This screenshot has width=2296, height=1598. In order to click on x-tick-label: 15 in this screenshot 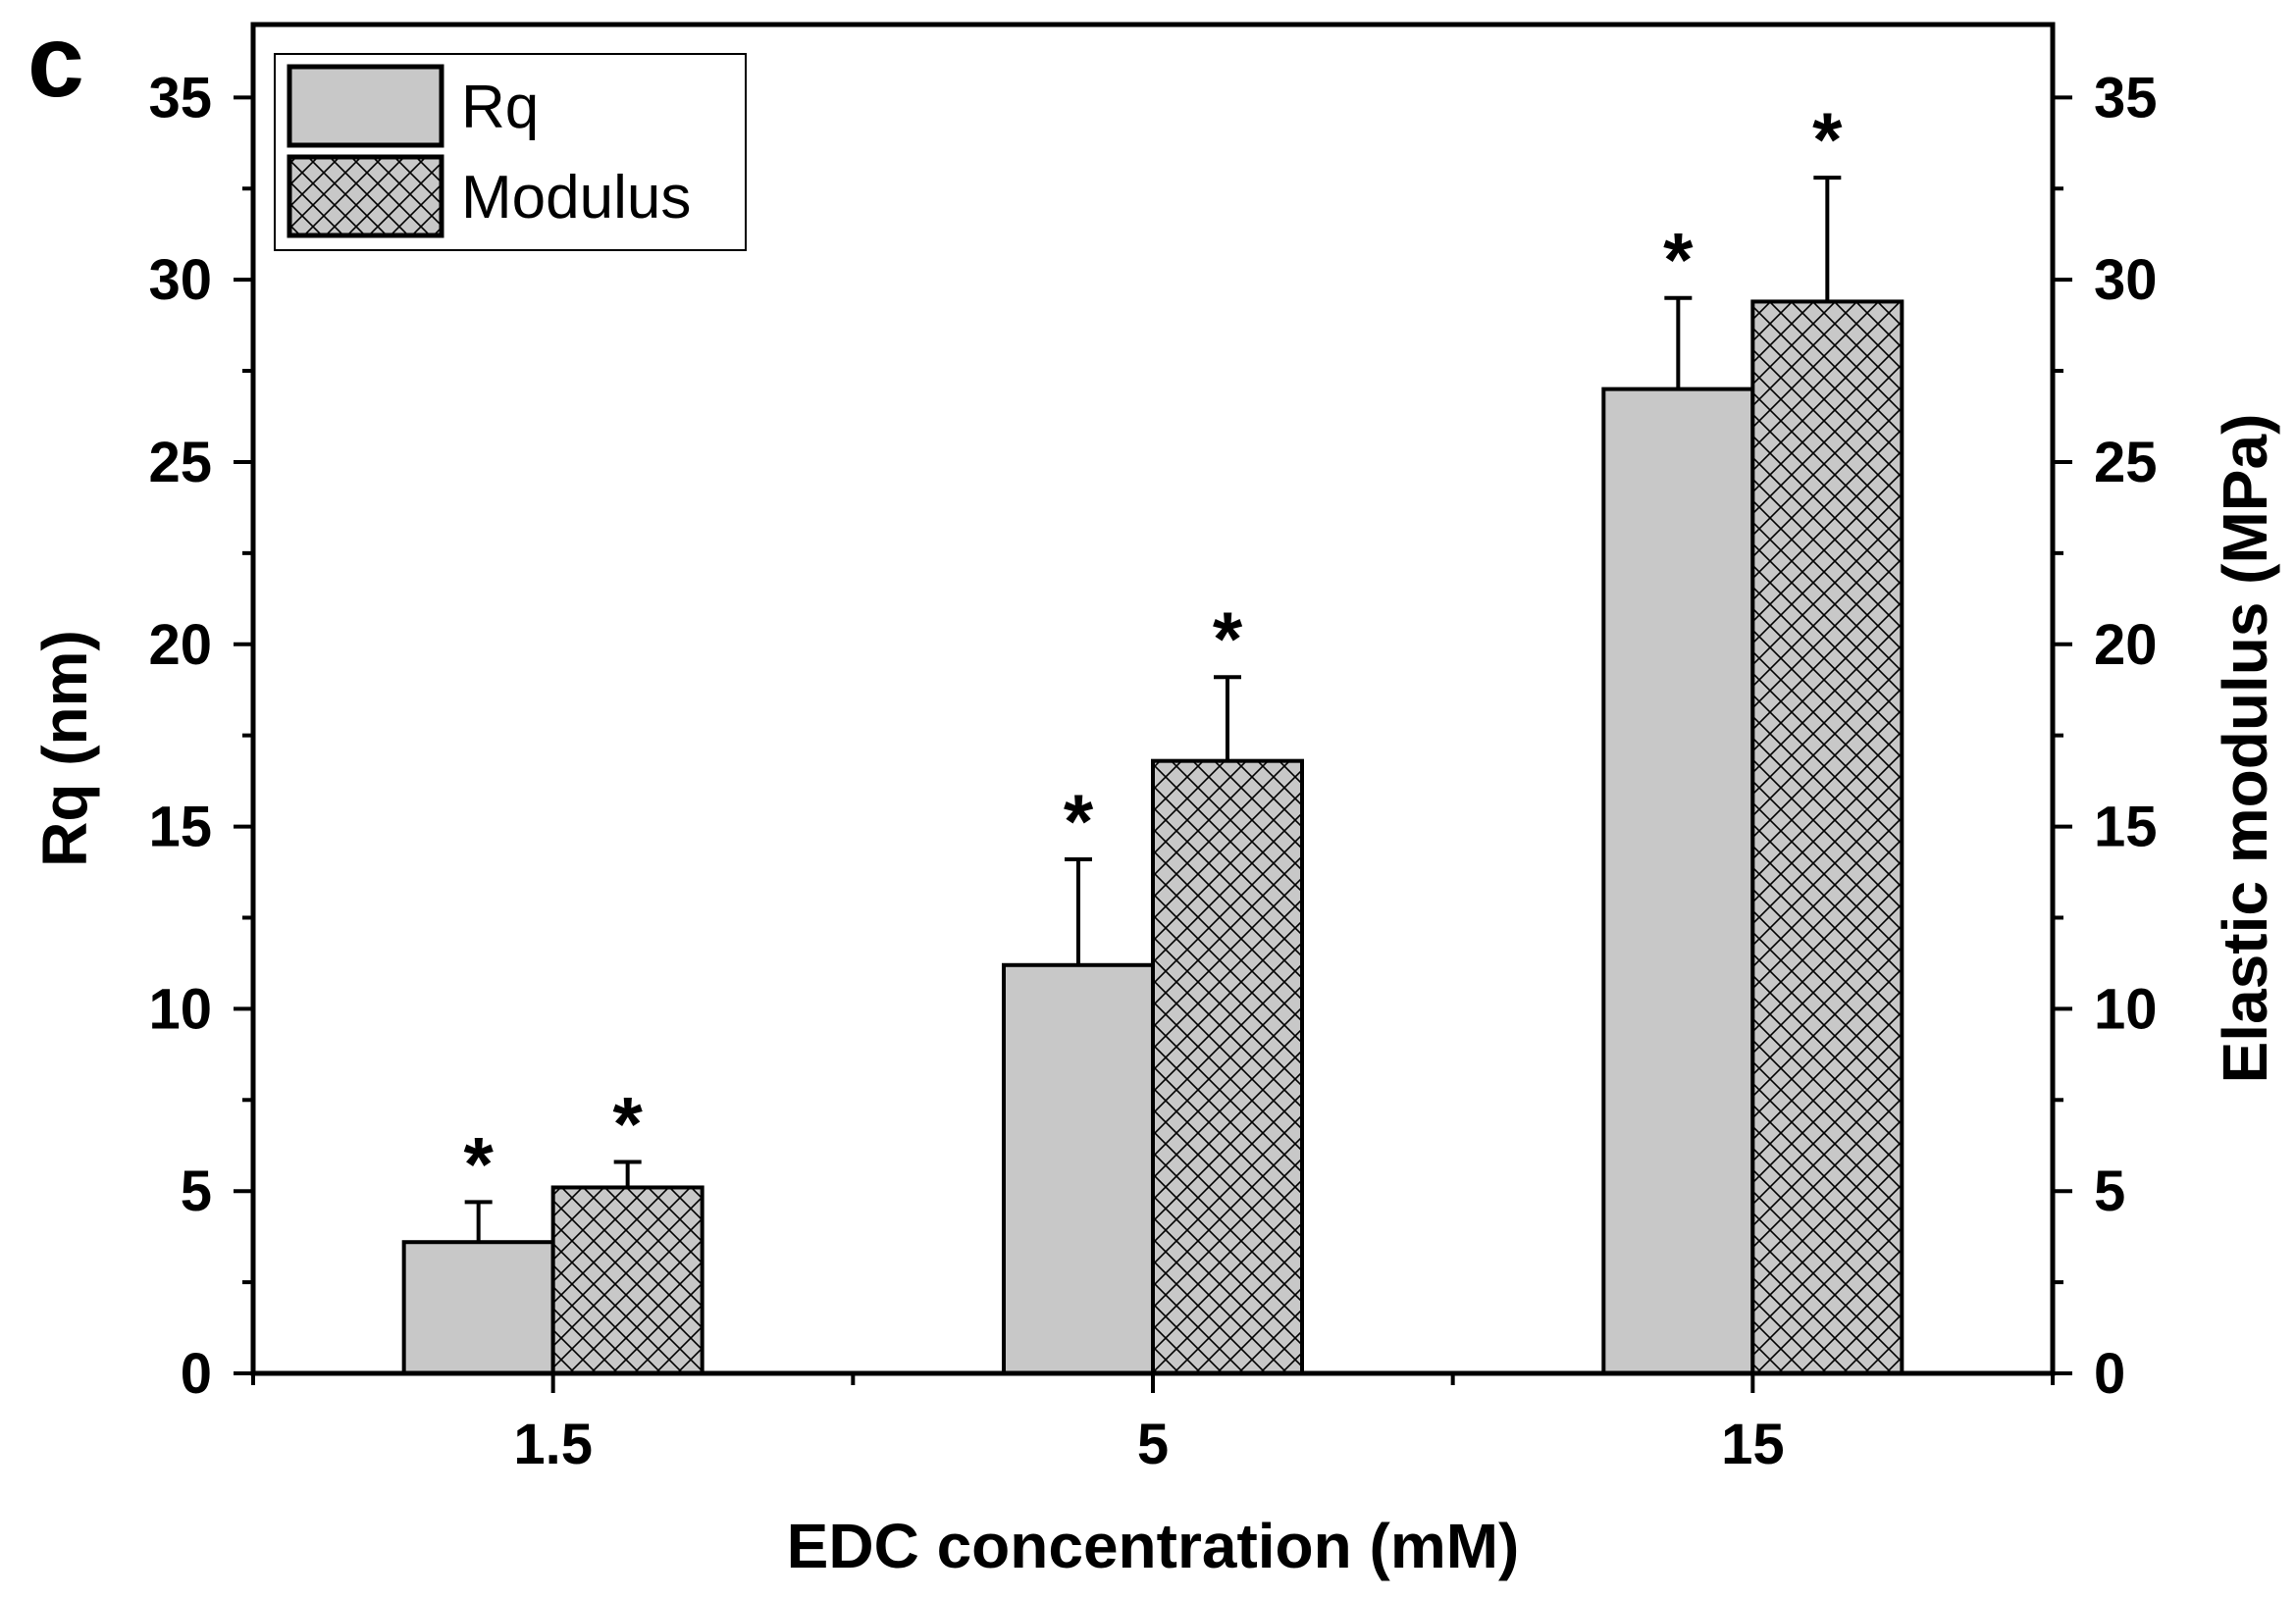, I will do `click(1753, 1444)`.